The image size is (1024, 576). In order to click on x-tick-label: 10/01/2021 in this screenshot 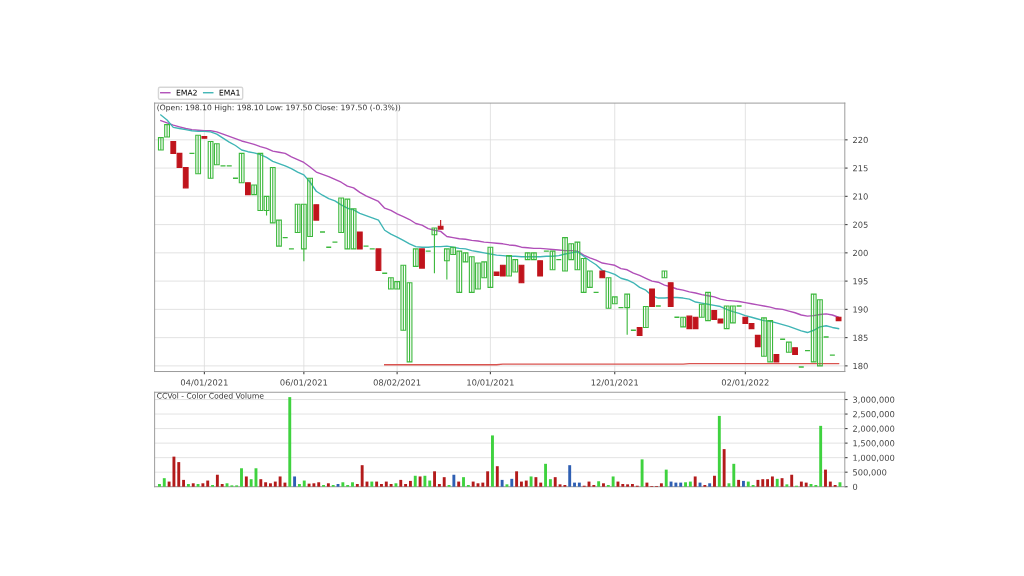, I will do `click(490, 383)`.